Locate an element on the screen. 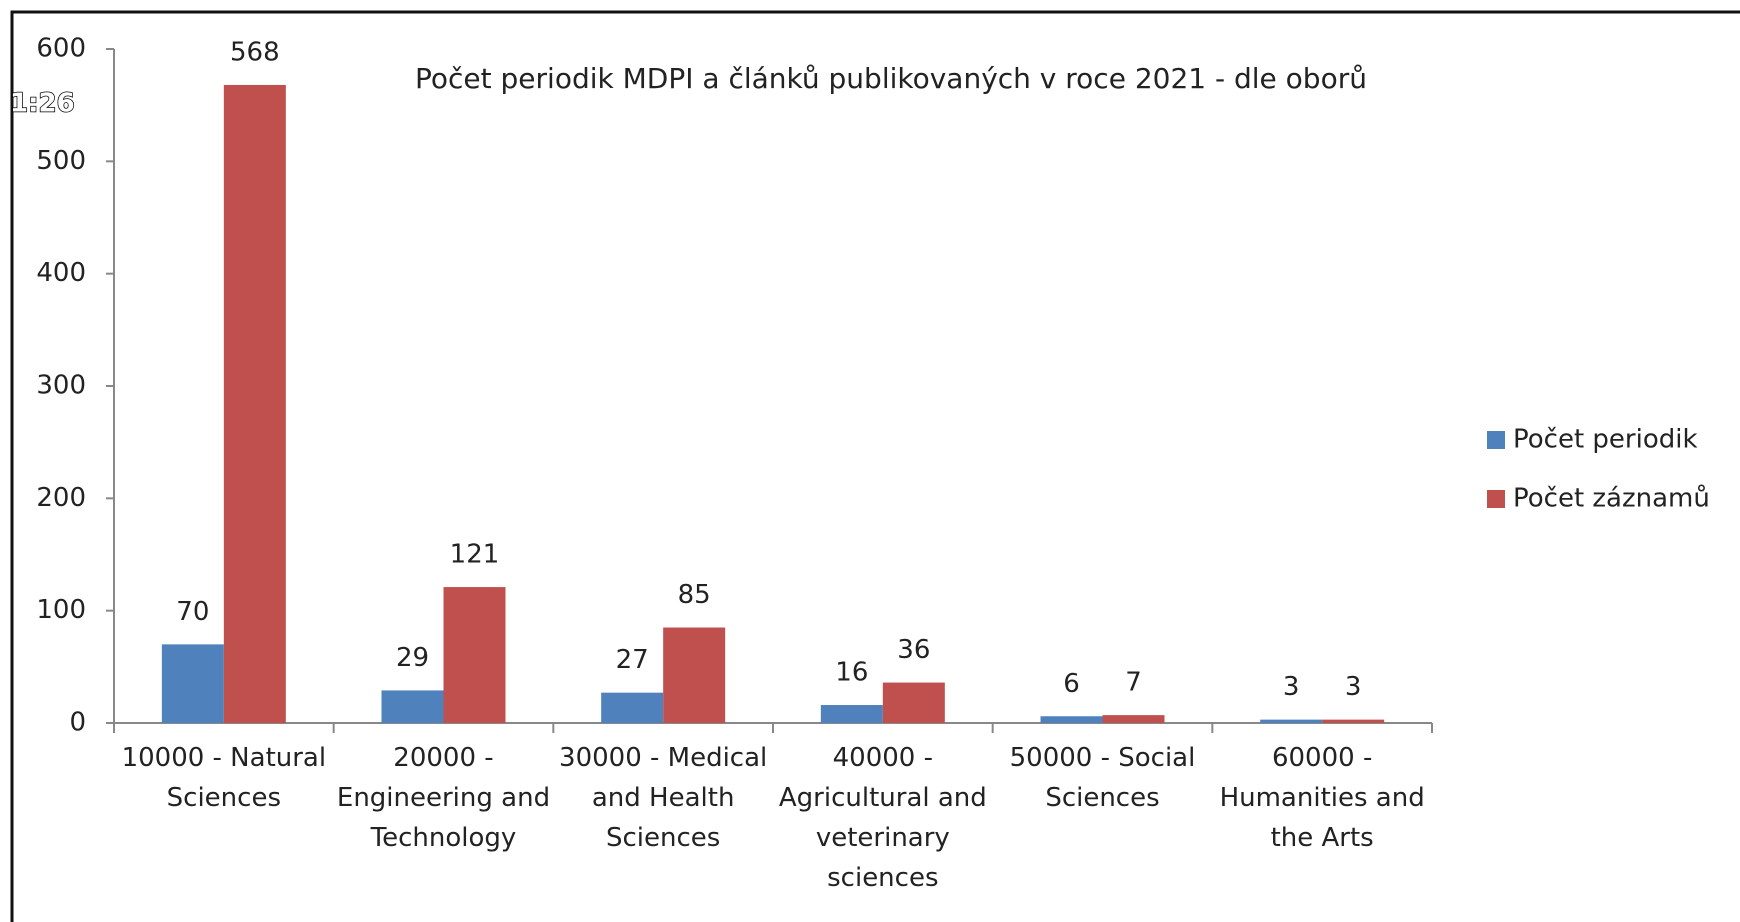  value-label: 16 is located at coordinates (851, 673).